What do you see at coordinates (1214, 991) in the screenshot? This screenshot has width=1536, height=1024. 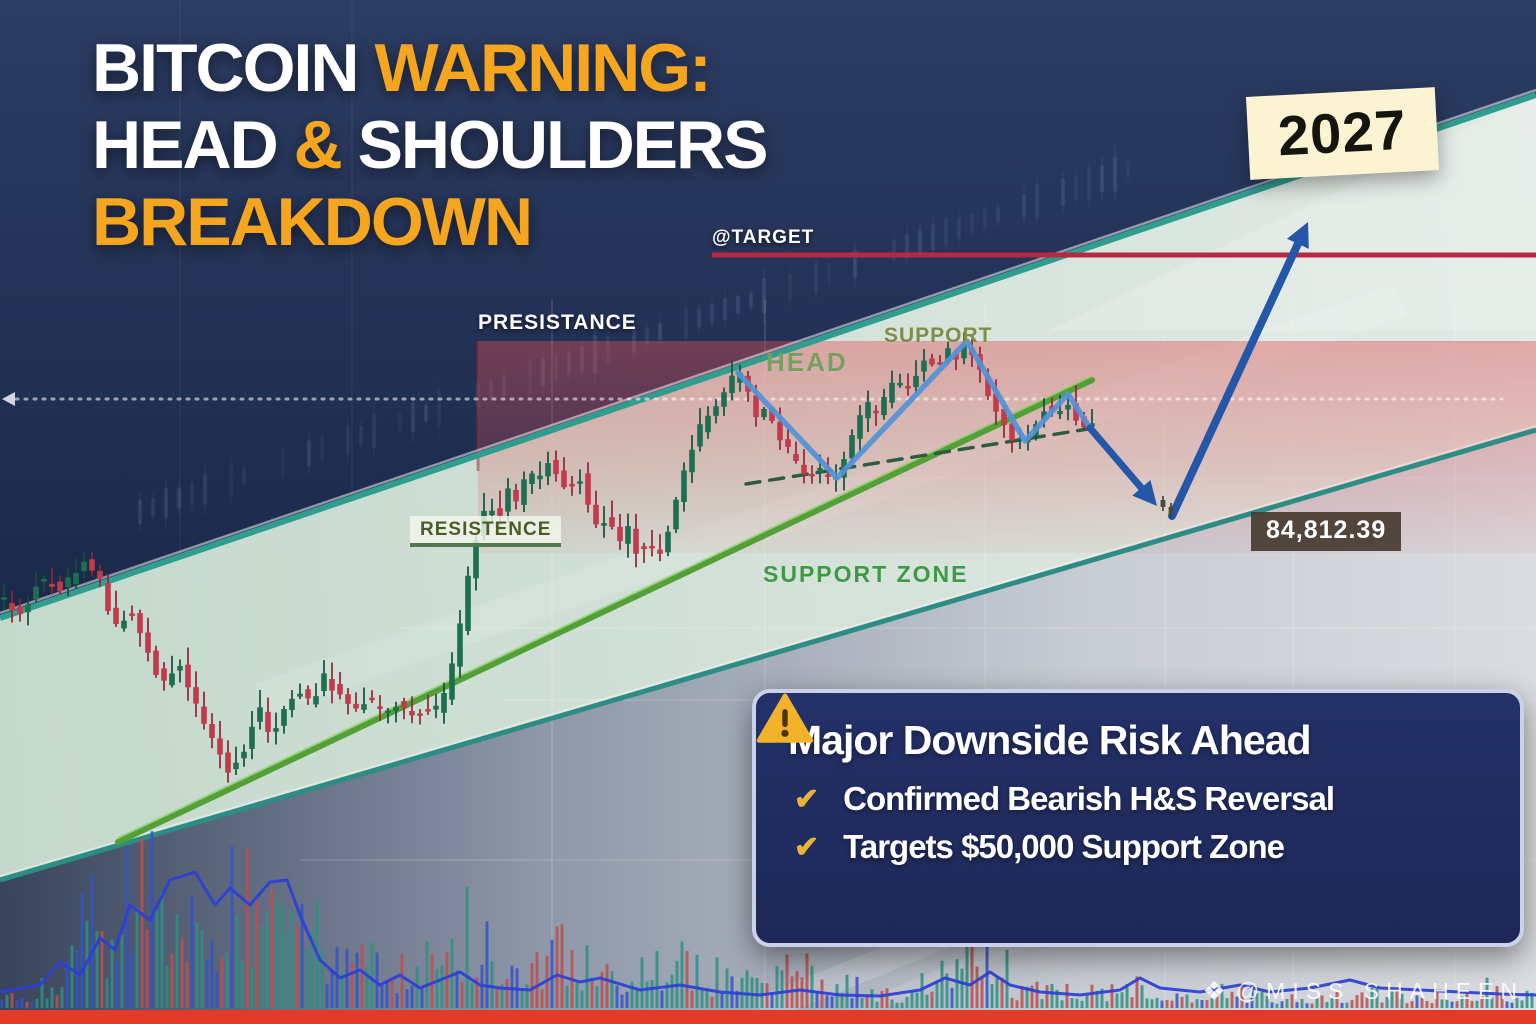 I see `binance-diamond-icon: ❖` at bounding box center [1214, 991].